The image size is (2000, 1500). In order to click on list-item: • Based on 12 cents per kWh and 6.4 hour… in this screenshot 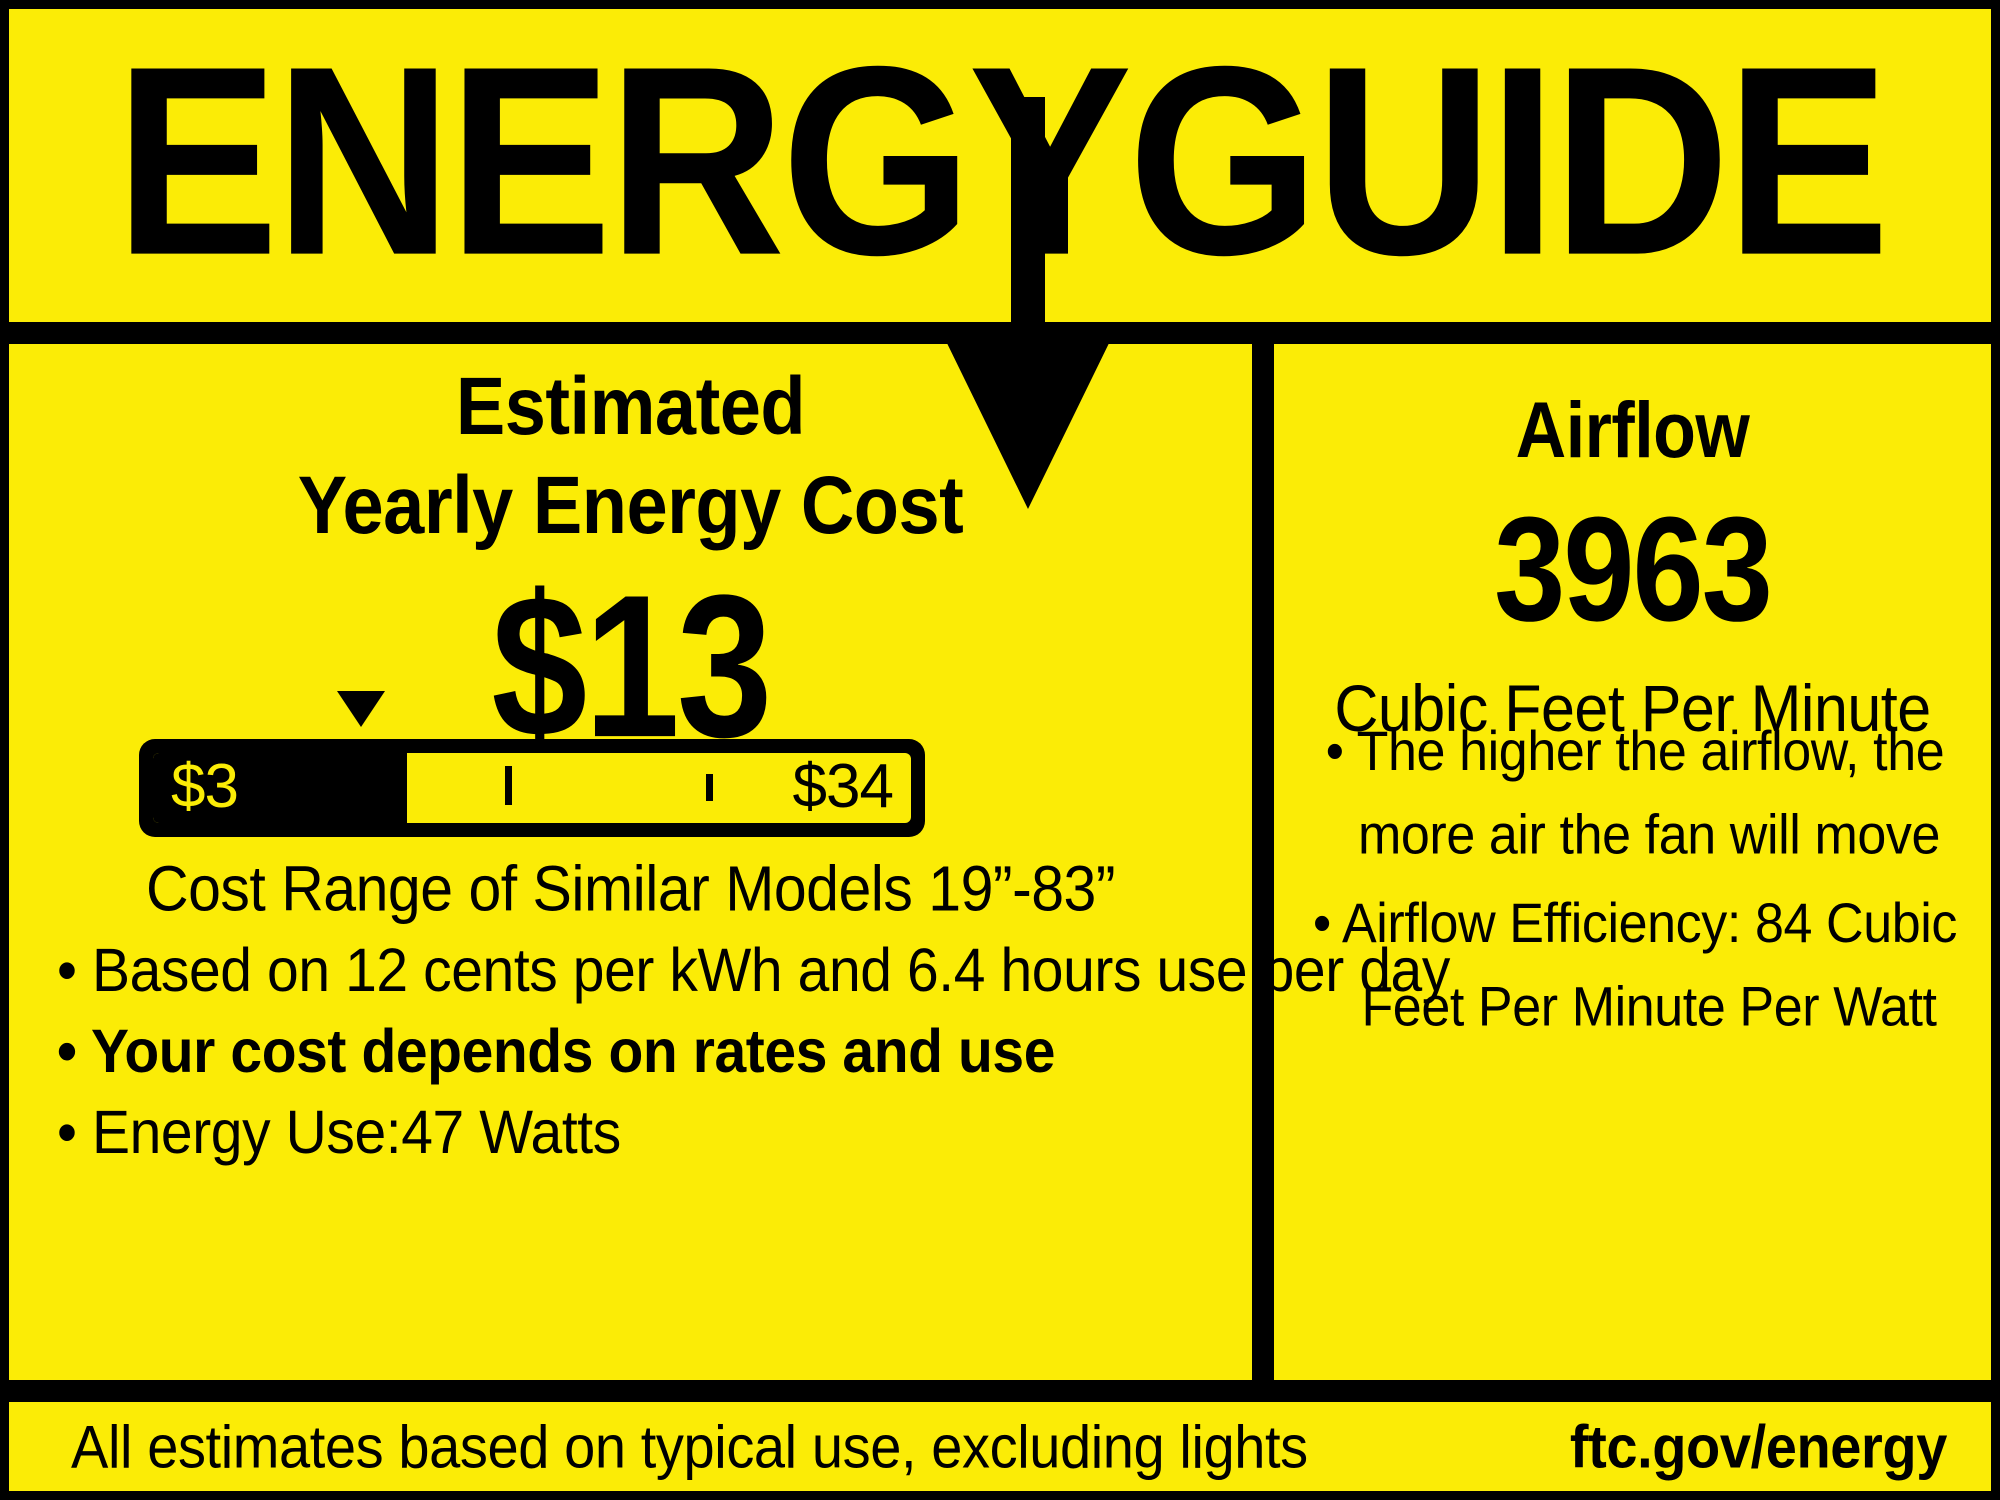, I will do `click(753, 971)`.